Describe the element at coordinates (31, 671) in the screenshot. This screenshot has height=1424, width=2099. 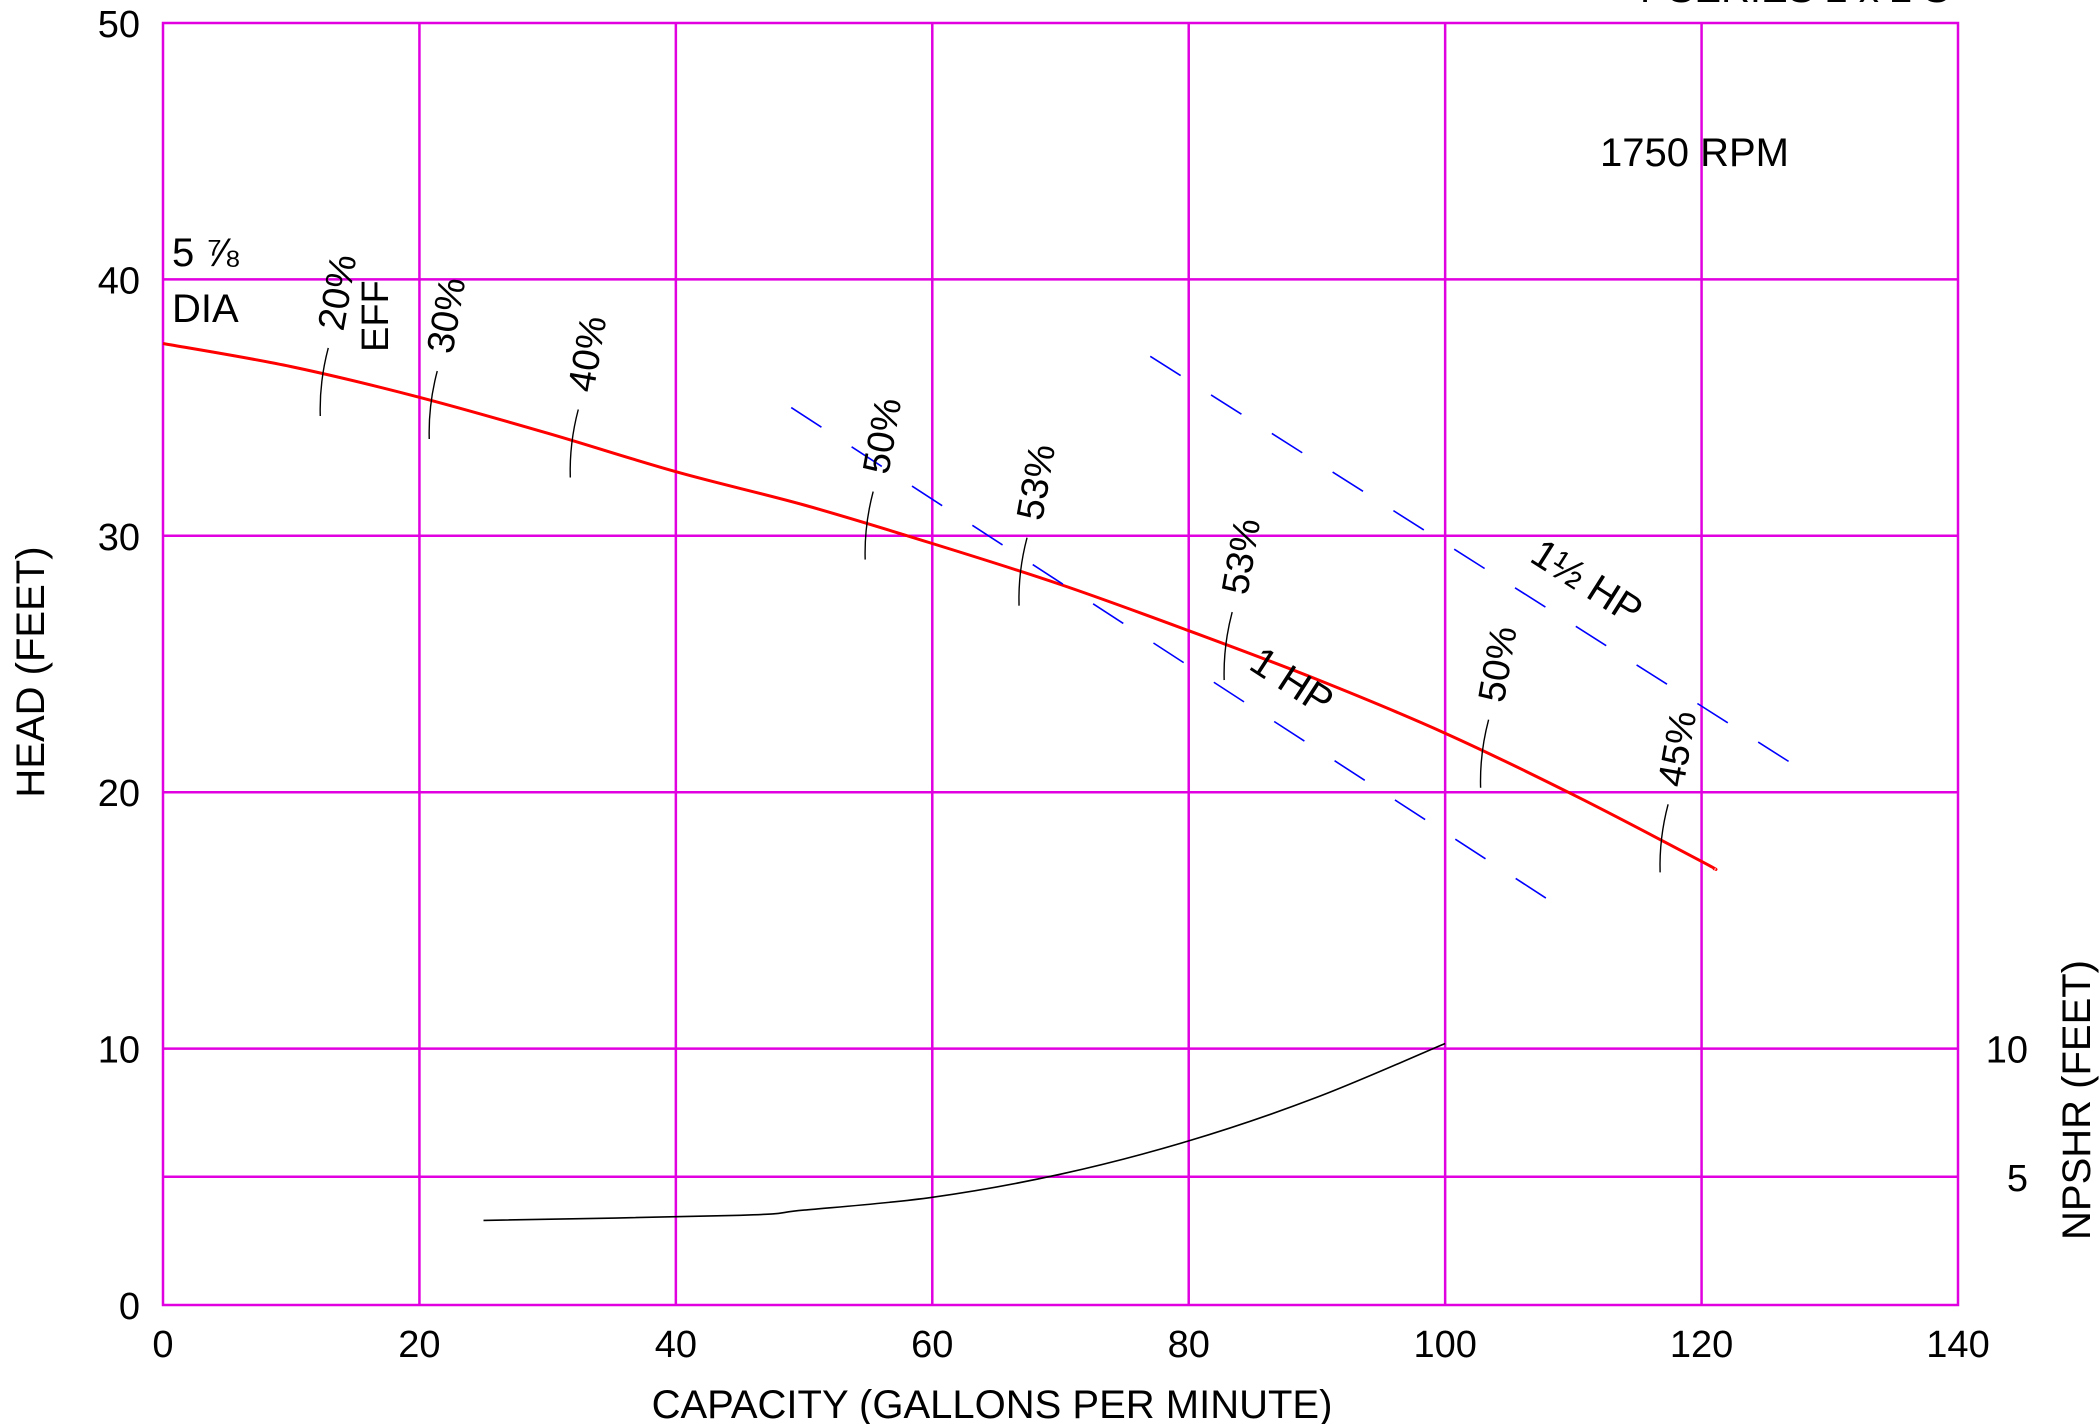
I see `y-axis-title: HEAD (FEET)` at that location.